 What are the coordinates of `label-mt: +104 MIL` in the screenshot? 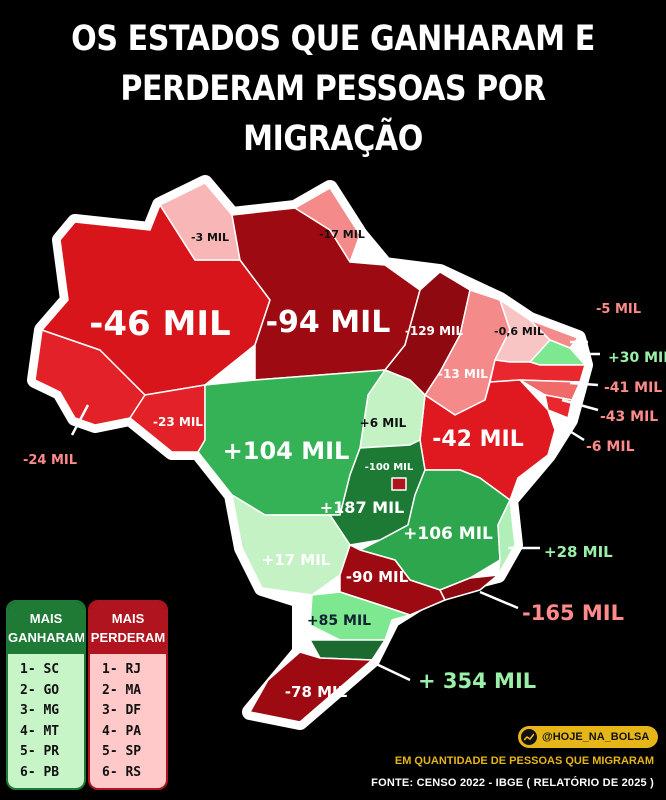 It's located at (286, 451).